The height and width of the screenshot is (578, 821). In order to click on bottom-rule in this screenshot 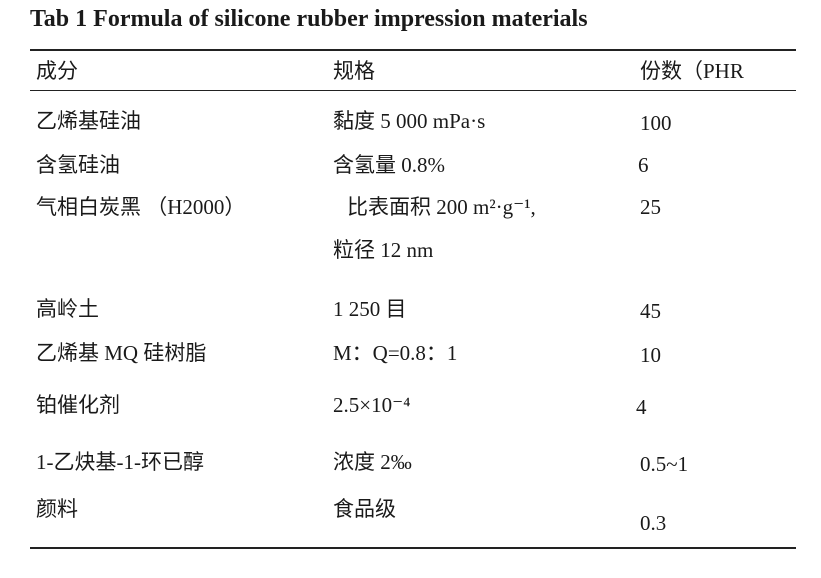, I will do `click(413, 548)`.